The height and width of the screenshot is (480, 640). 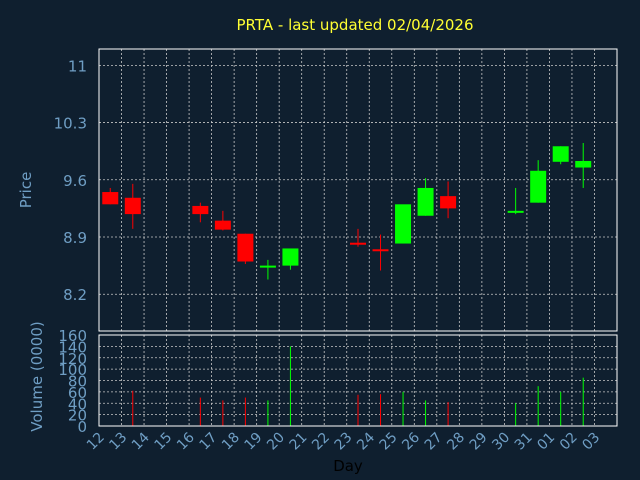 I want to click on day-tick-label: 24, so click(x=366, y=441).